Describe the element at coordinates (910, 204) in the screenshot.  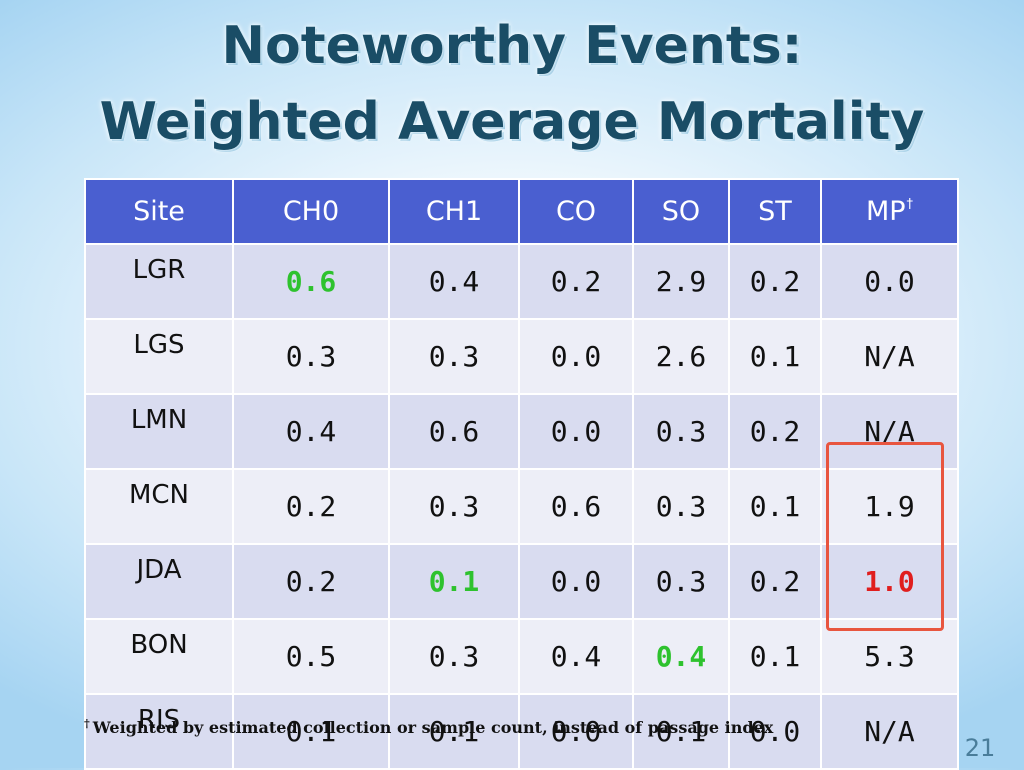
I see `footnote-mark: †` at that location.